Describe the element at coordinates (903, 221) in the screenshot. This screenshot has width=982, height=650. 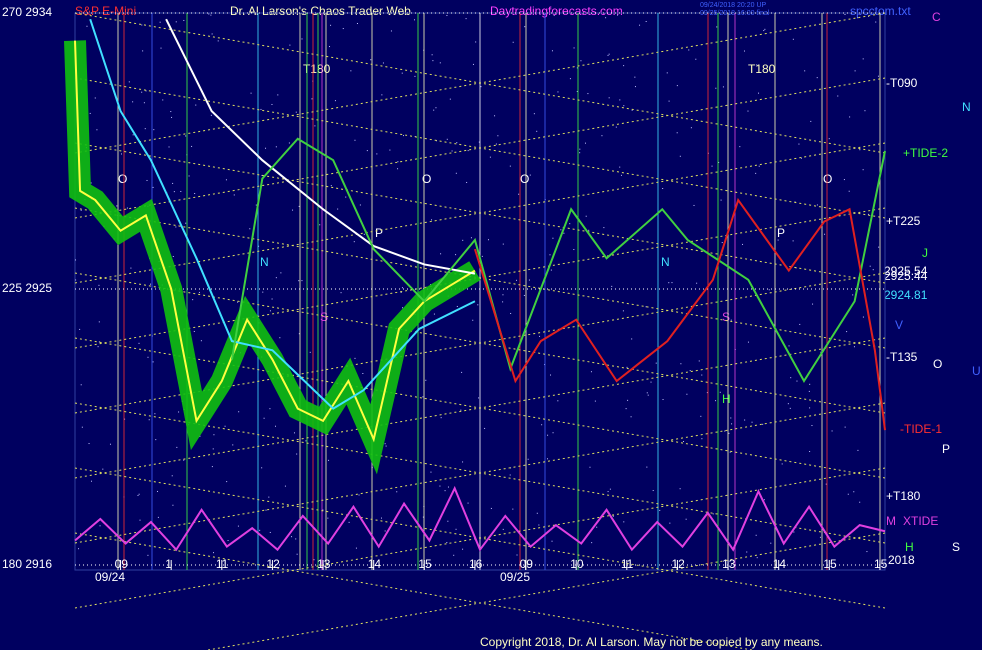
I see `level-label: +T225` at that location.